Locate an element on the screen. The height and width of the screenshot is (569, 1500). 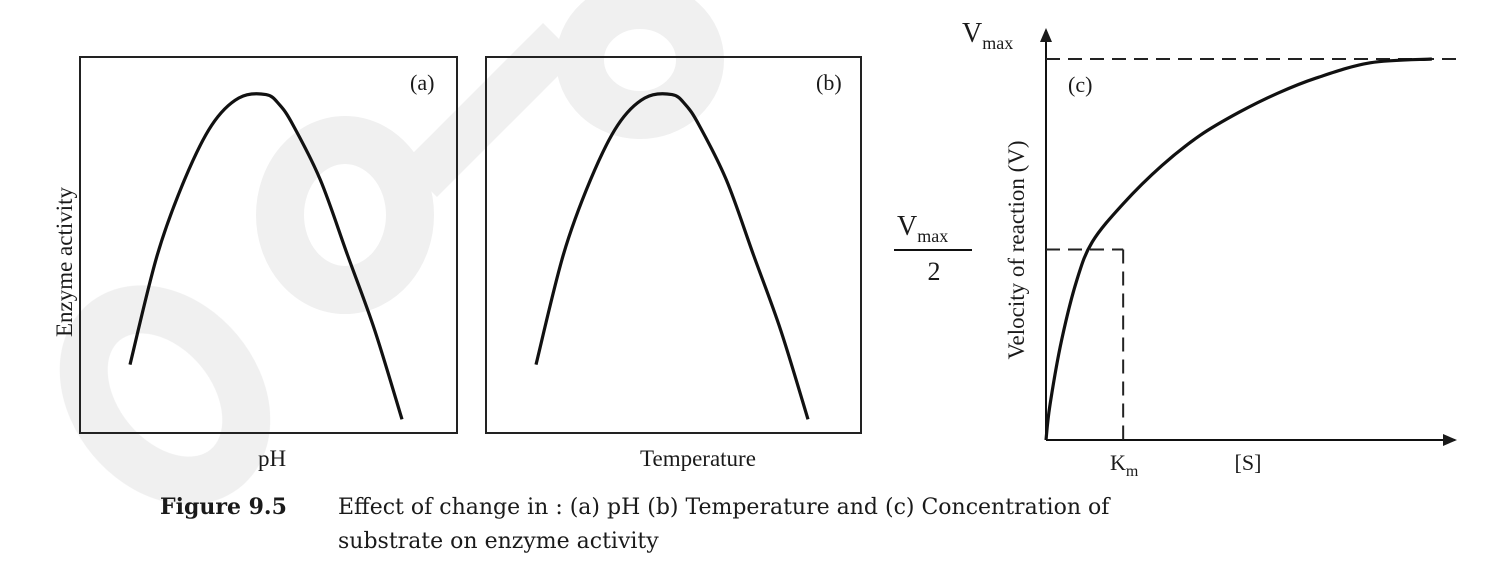
panel-b-label: (b) is located at coordinates (829, 82).